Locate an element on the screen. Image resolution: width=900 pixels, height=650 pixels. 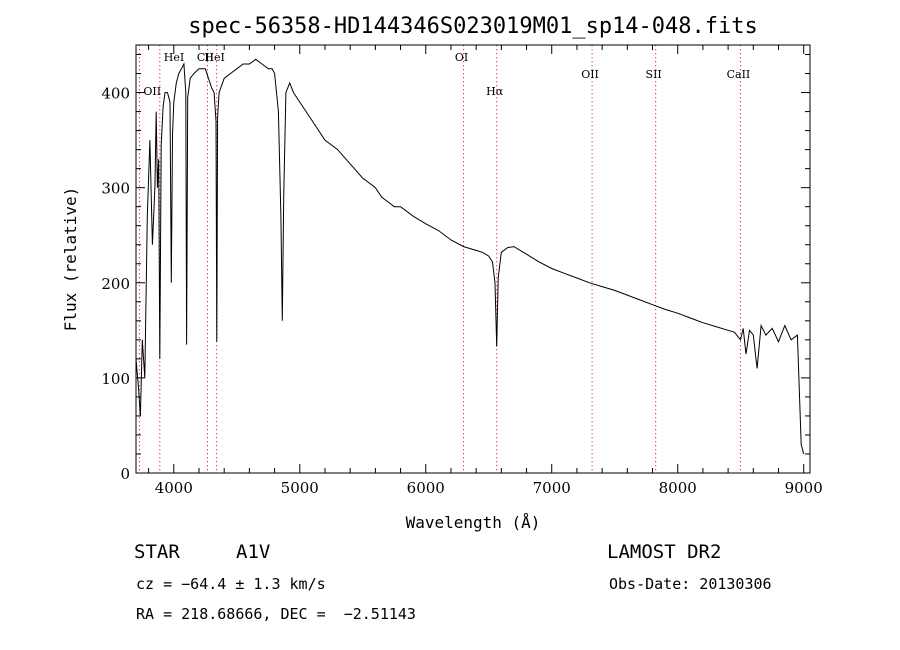
x-tick-label: 7000 is located at coordinates (552, 488).